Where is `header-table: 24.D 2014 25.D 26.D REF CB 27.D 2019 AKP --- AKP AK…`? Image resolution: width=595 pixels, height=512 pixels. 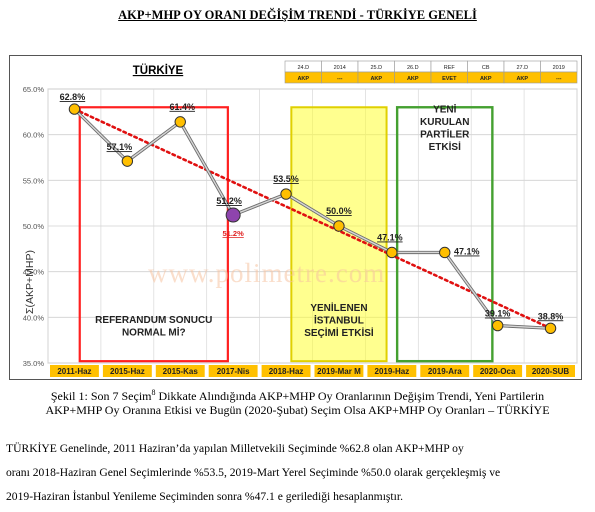 header-table: 24.D 2014 25.D 26.D REF CB 27.D 2019 AKP --- AKP AK… is located at coordinates (431, 72).